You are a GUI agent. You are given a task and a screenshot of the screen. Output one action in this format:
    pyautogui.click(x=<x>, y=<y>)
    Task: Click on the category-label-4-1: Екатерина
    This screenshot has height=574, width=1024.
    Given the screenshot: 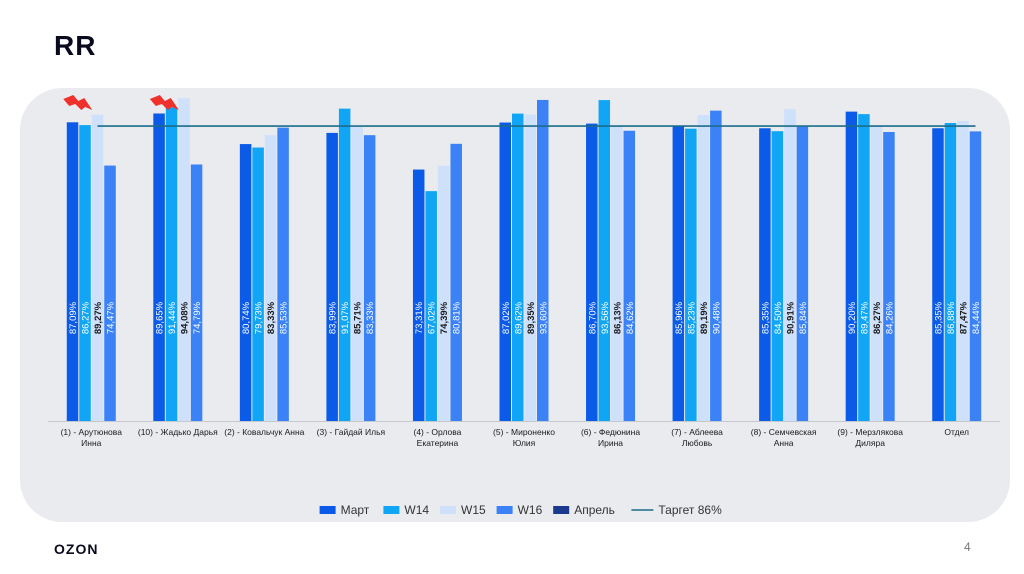 What is the action you would take?
    pyautogui.click(x=438, y=443)
    